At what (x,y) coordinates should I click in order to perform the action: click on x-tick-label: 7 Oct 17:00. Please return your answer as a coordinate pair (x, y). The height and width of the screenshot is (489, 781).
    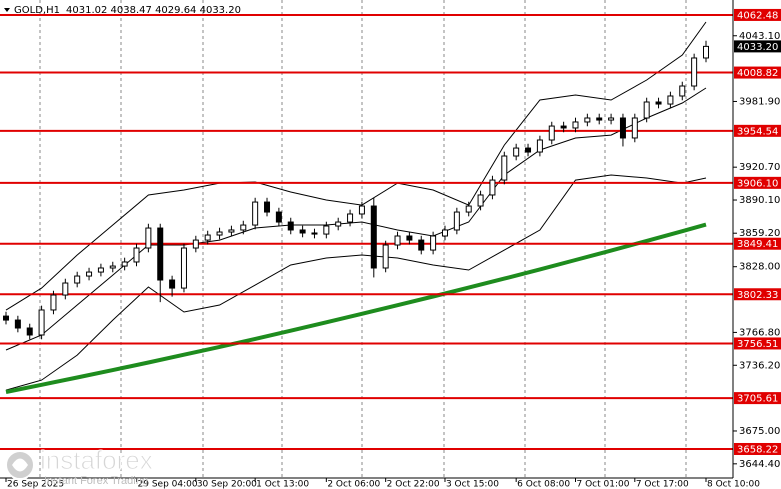
    Looking at the image, I should click on (662, 484).